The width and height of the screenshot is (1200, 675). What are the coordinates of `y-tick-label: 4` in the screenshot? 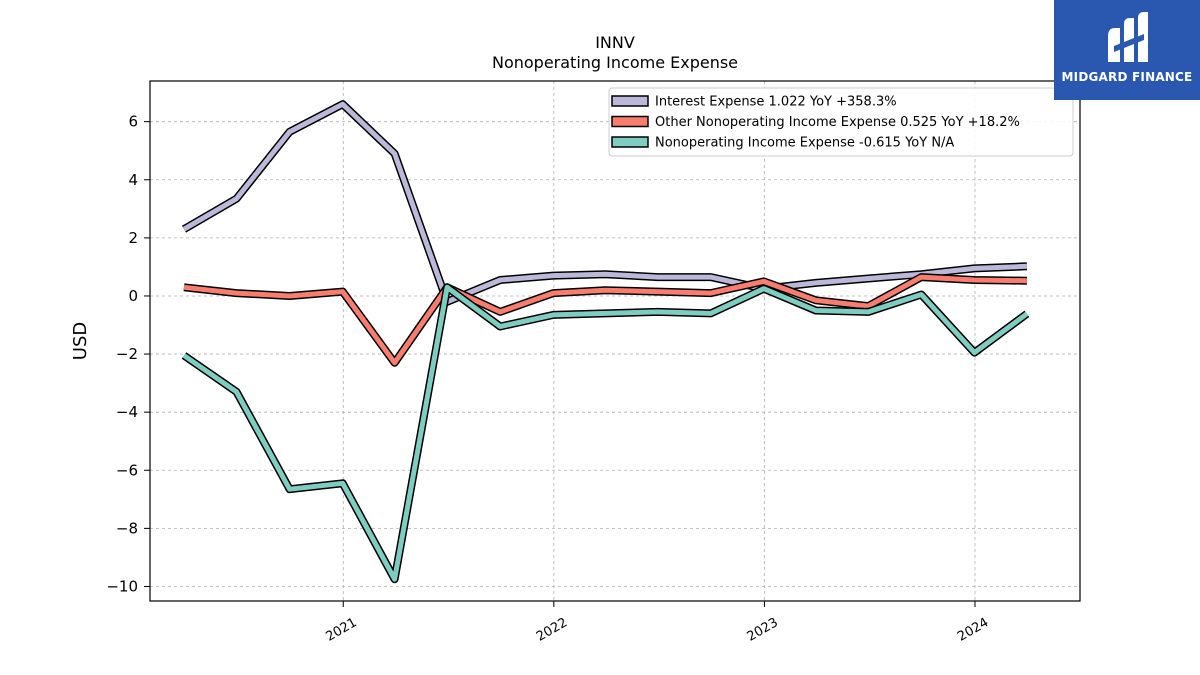 It's located at (133, 180).